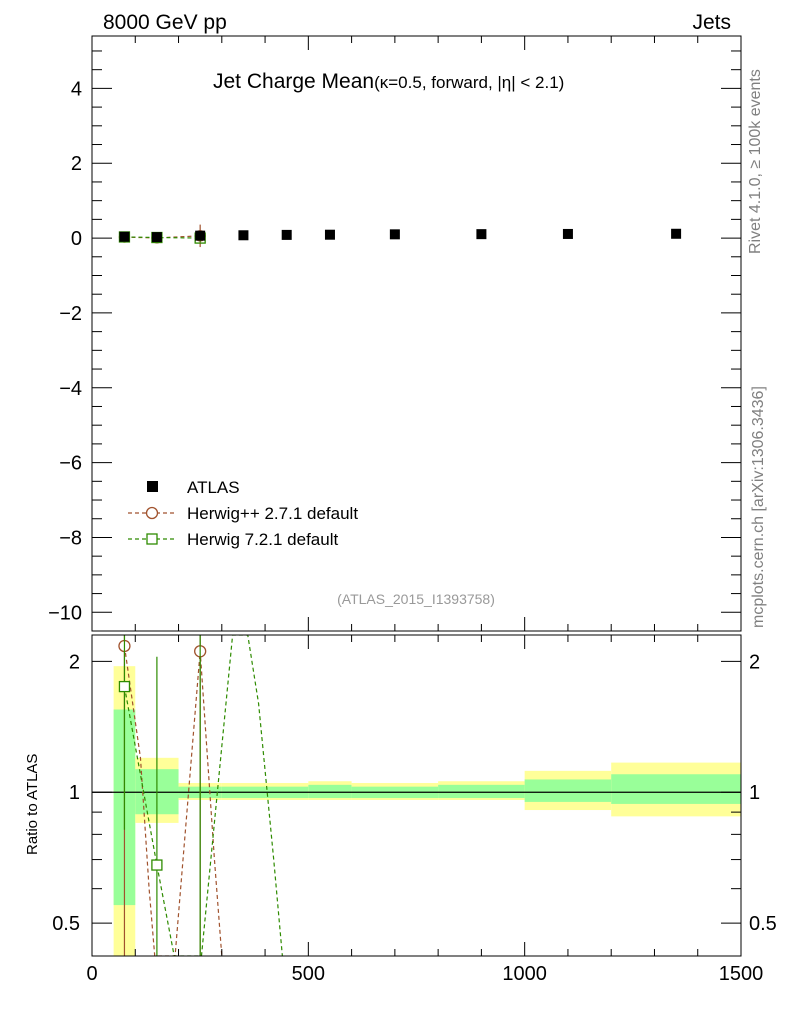 This screenshot has height=1024, width=786. I want to click on legend-herwigpp-label: Herwig++ 2.7.1 default, so click(272, 513).